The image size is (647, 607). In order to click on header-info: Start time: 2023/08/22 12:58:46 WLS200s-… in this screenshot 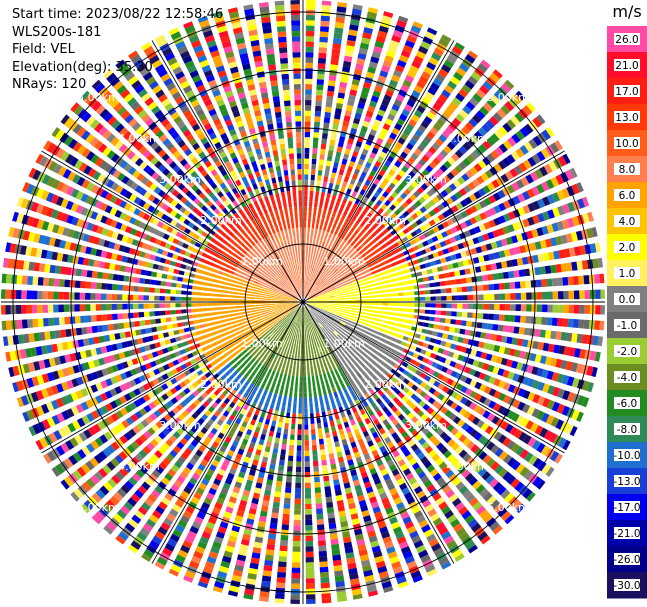, I will do `click(117, 50)`.